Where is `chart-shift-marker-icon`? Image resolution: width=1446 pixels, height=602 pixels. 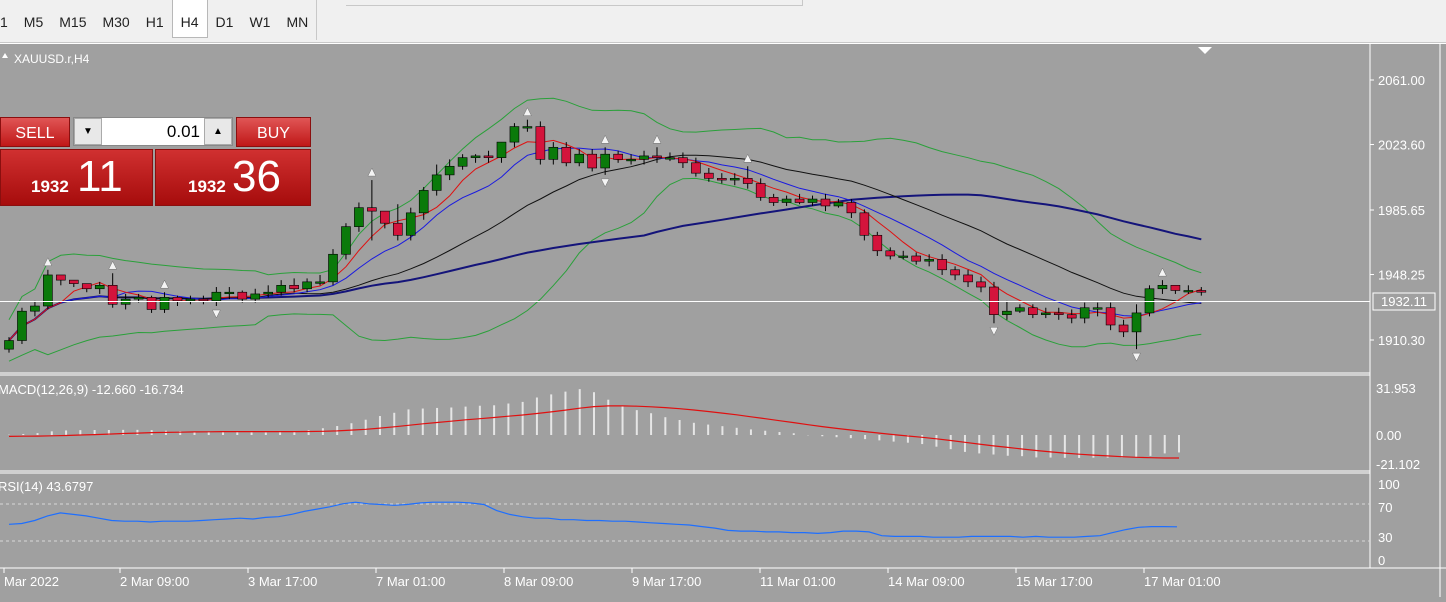
chart-shift-marker-icon is located at coordinates (1205, 50).